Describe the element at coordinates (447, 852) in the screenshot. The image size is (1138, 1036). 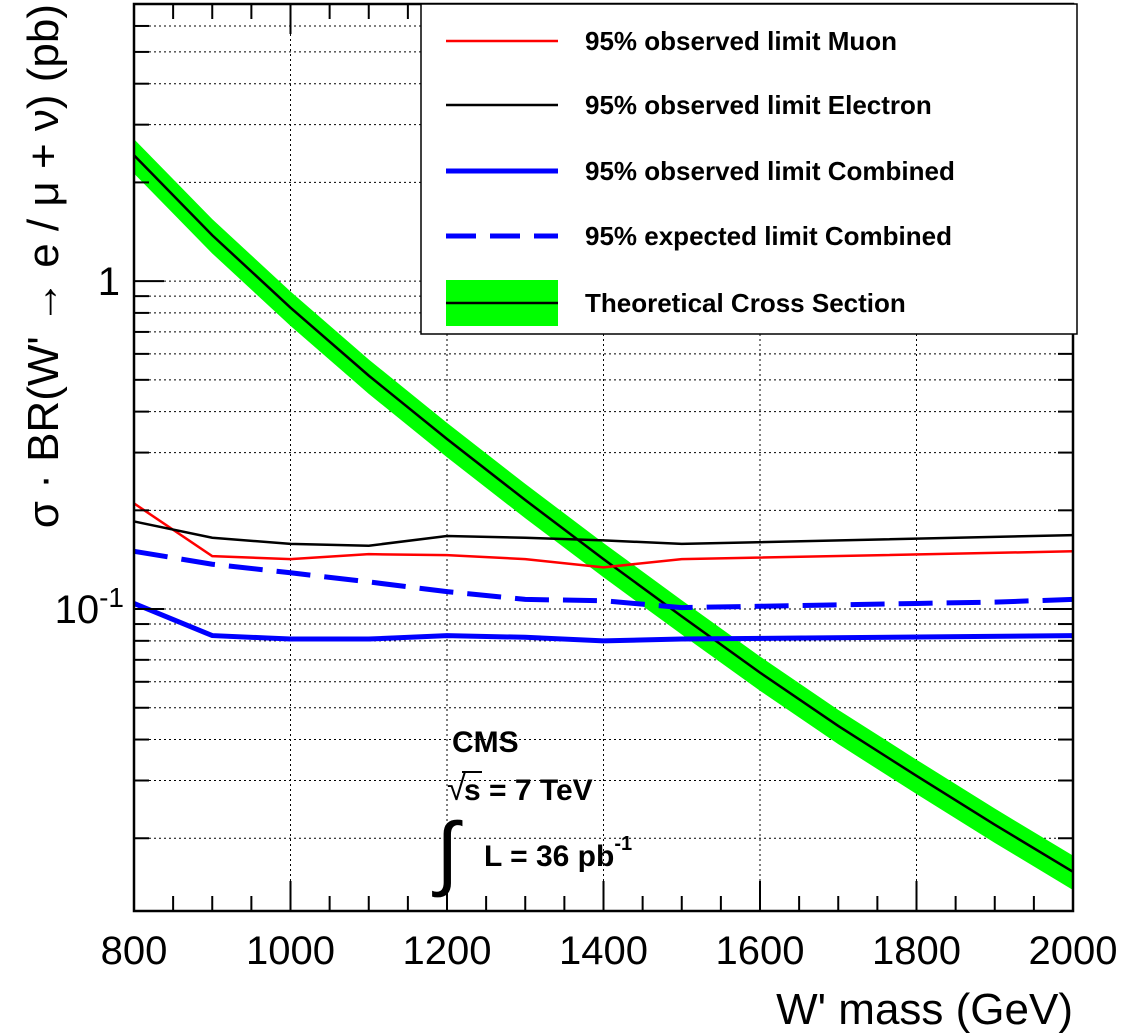
I see `integral-symbol: ∫` at that location.